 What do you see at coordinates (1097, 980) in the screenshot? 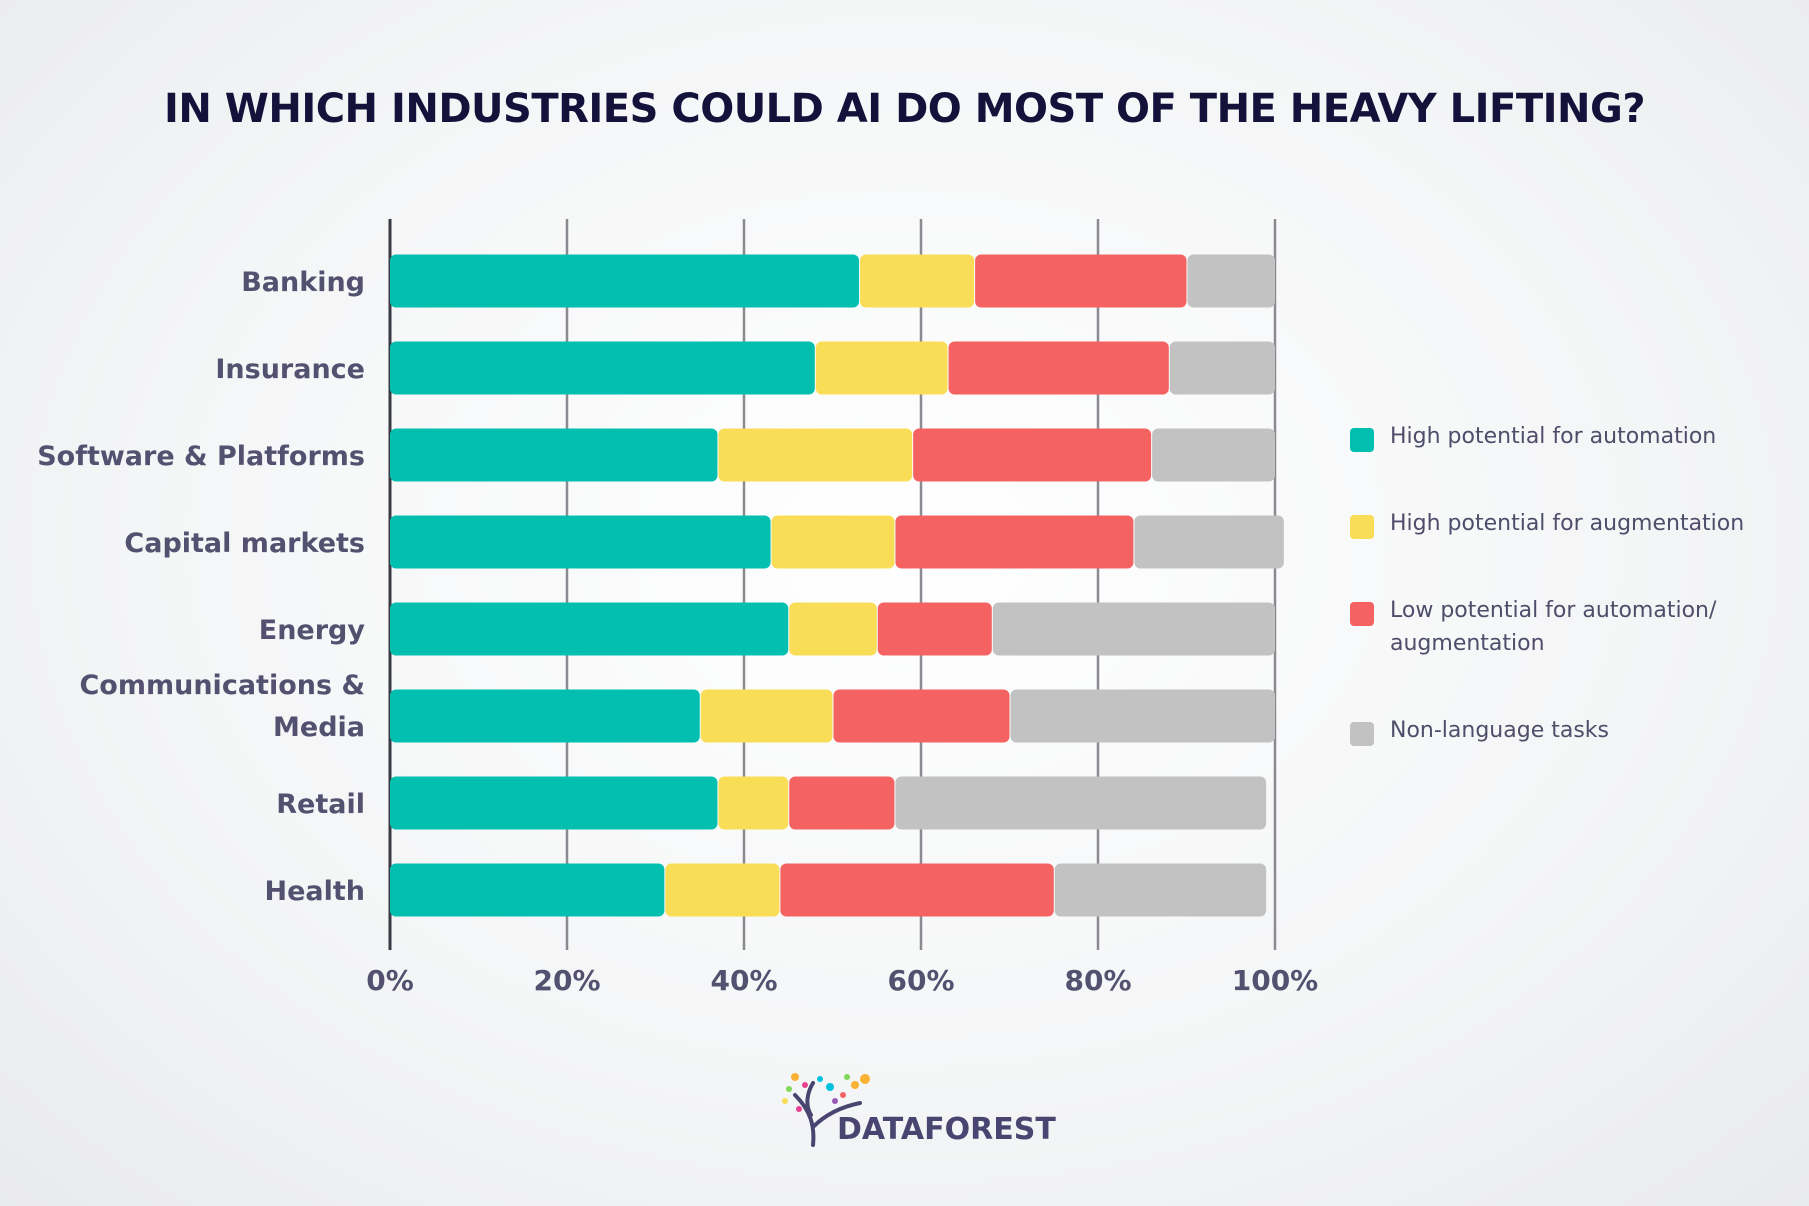
I see `x-tick-label: 80%` at bounding box center [1097, 980].